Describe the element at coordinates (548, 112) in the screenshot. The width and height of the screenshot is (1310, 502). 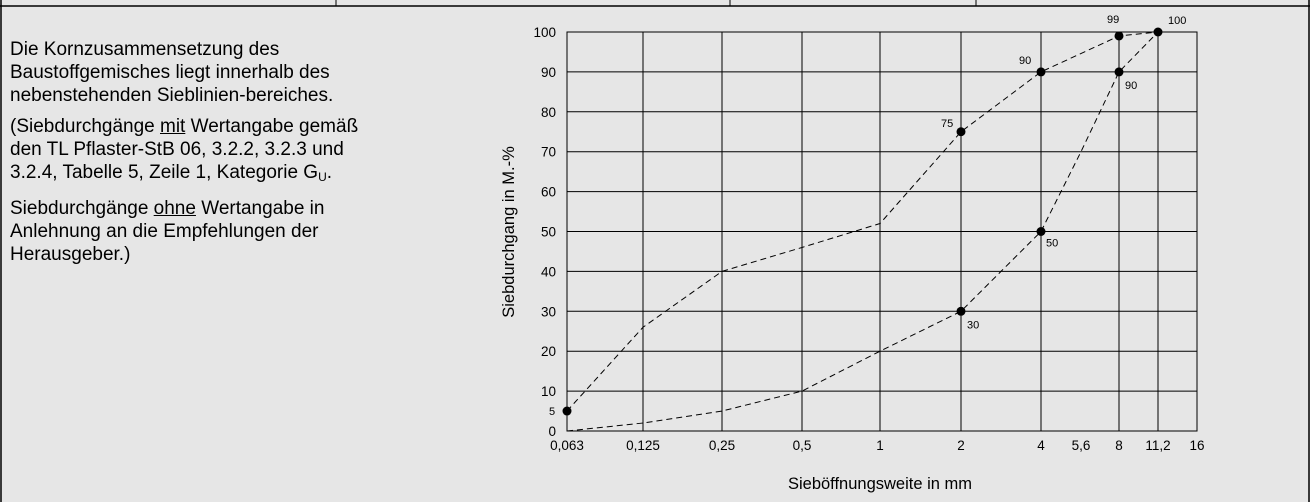
I see `y-tick-label: 80` at that location.